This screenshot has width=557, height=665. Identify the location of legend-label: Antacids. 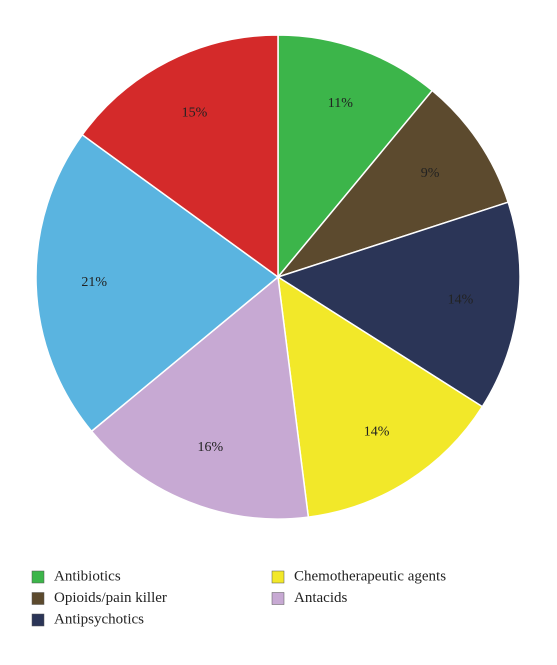
(320, 598).